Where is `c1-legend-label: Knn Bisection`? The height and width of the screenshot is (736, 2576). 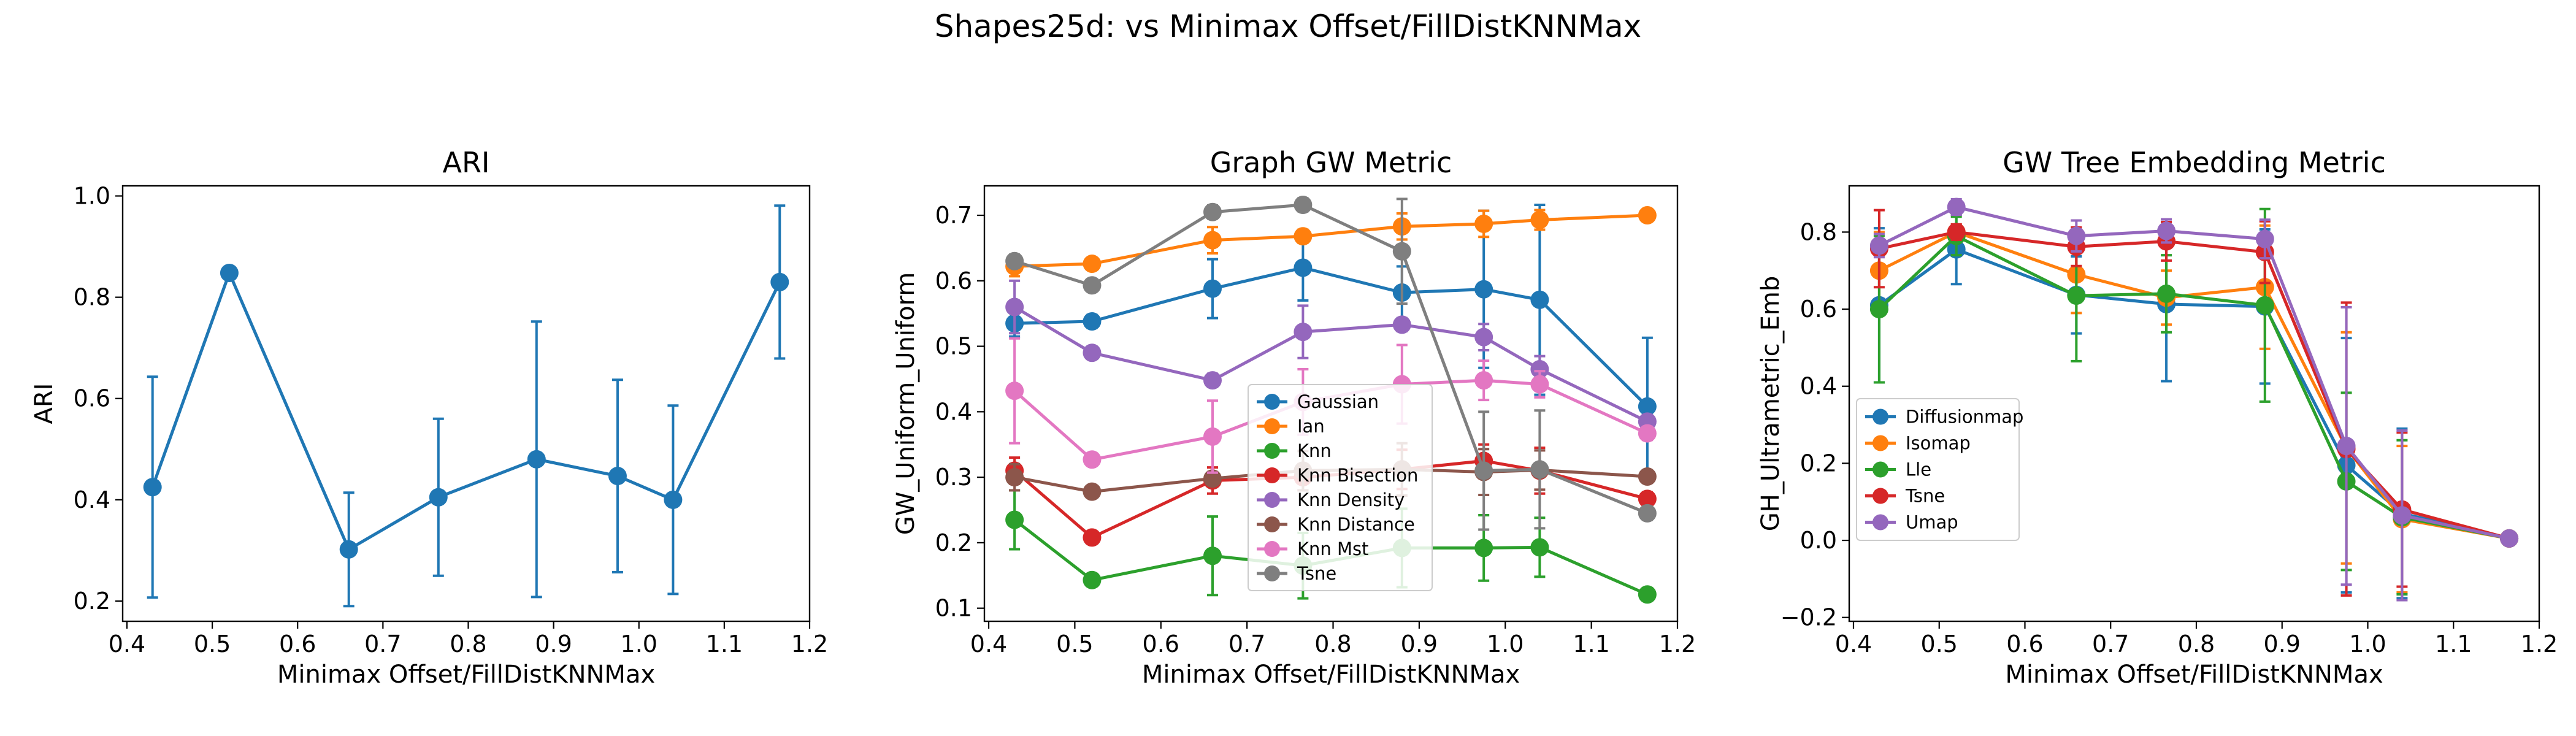 c1-legend-label: Knn Bisection is located at coordinates (1357, 475).